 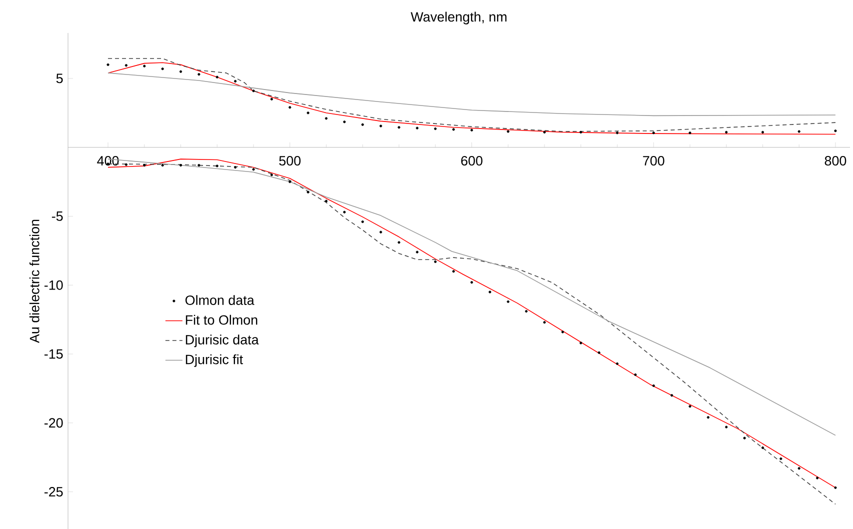 What do you see at coordinates (458, 18) in the screenshot?
I see `x-axis-title: Wavelength, nm` at bounding box center [458, 18].